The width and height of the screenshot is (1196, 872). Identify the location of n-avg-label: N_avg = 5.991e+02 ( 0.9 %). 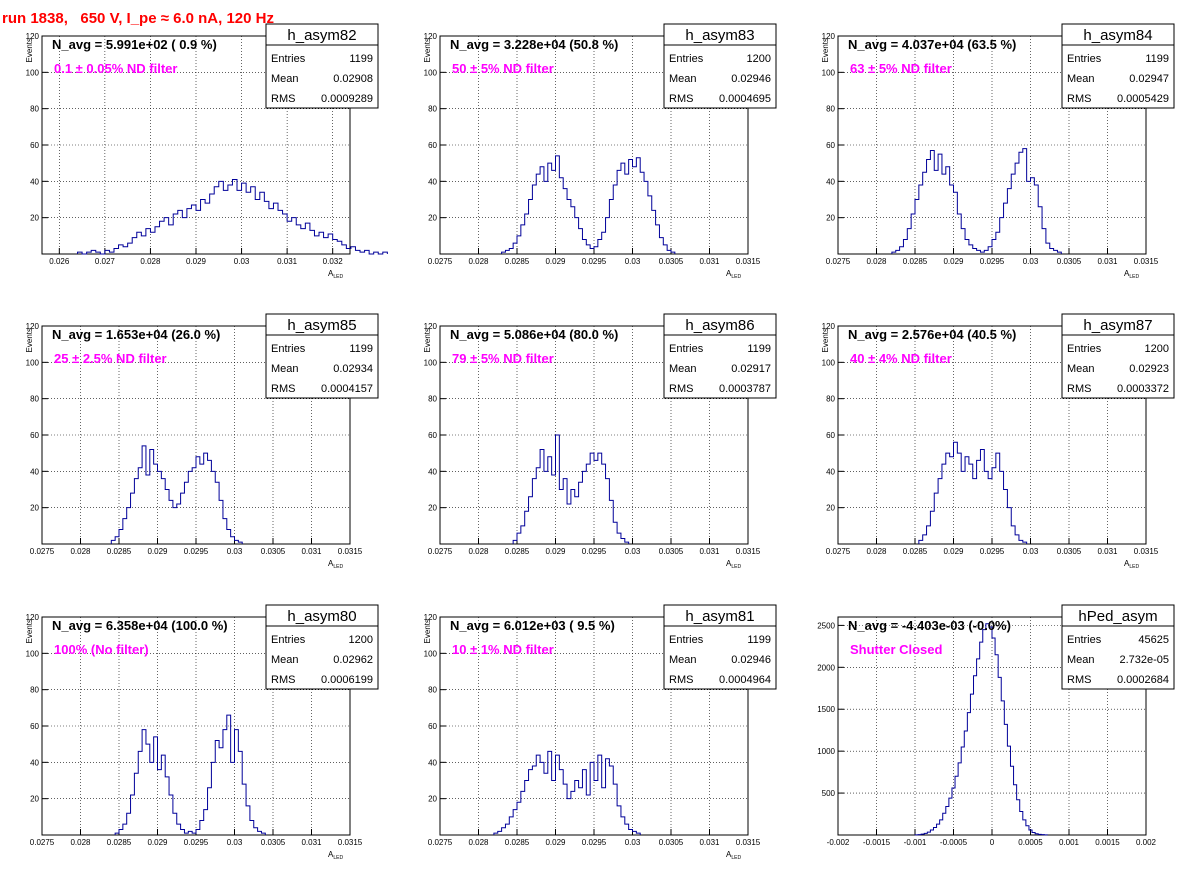
(134, 44).